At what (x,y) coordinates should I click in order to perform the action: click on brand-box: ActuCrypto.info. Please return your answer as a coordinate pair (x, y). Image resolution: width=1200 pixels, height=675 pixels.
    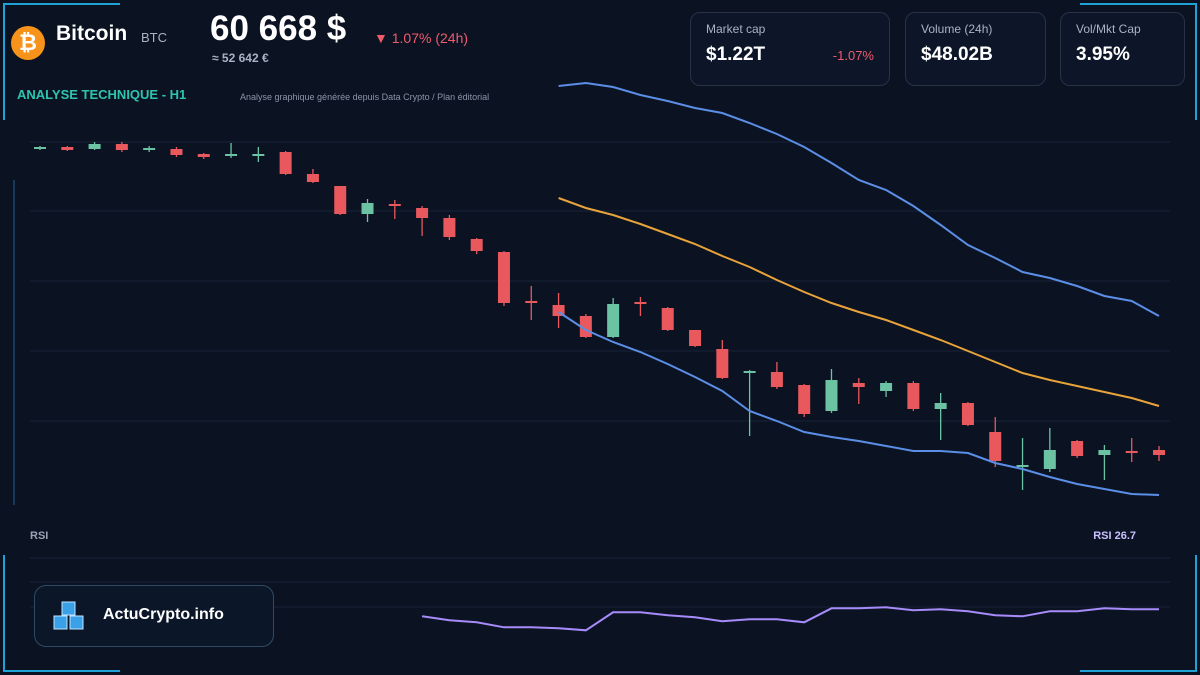
    Looking at the image, I should click on (154, 616).